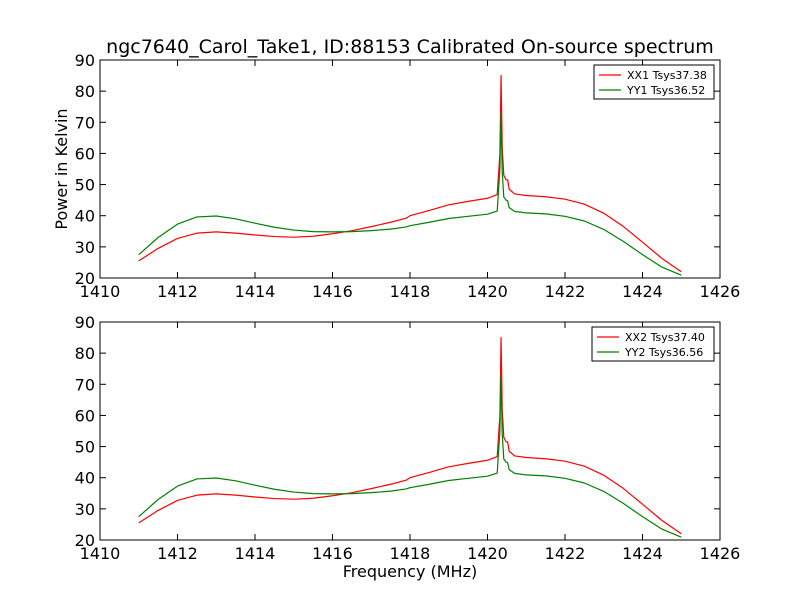  I want to click on legend-entry: XX2 Tsys37.40, so click(665, 337).